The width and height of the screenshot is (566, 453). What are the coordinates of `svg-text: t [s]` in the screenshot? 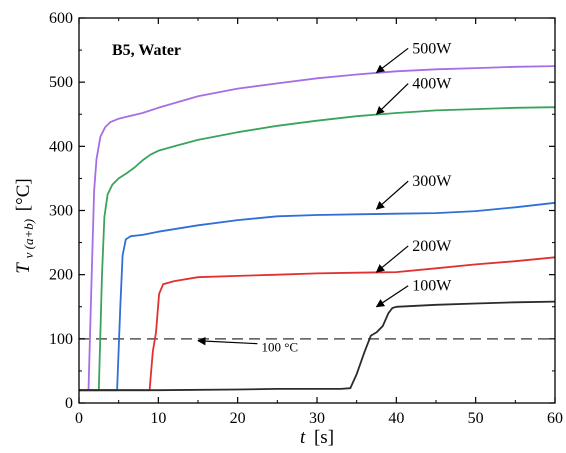 It's located at (317, 437).